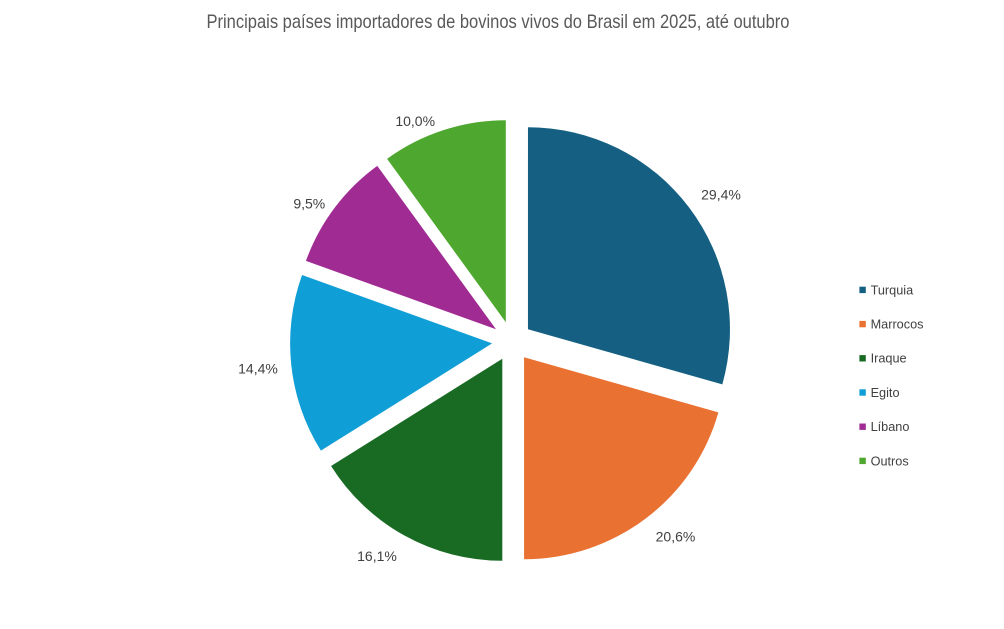 Image resolution: width=1004 pixels, height=629 pixels. I want to click on svg-text: Líbano, so click(890, 427).